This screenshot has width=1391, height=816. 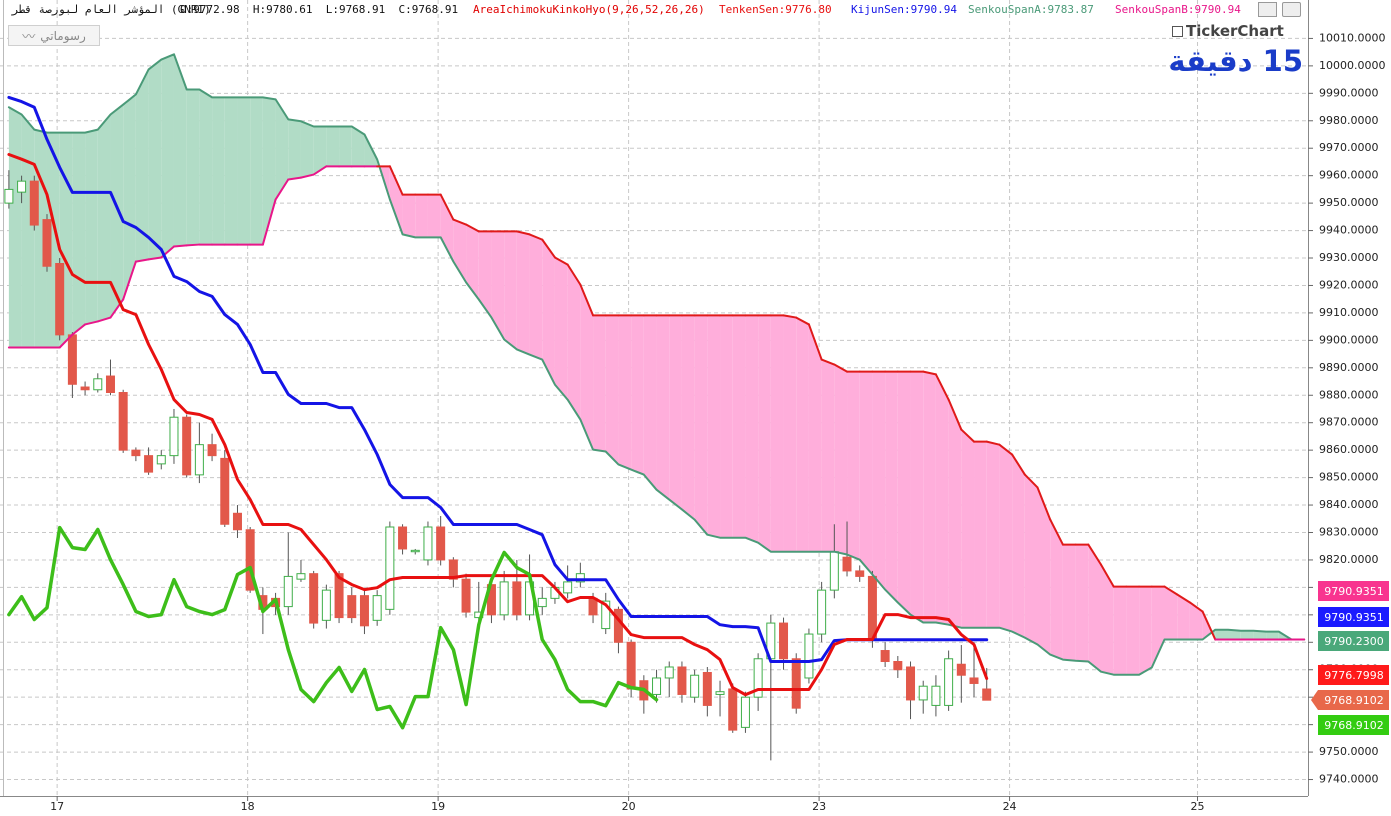 What do you see at coordinates (819, 806) in the screenshot?
I see `x-tick-label: 23` at bounding box center [819, 806].